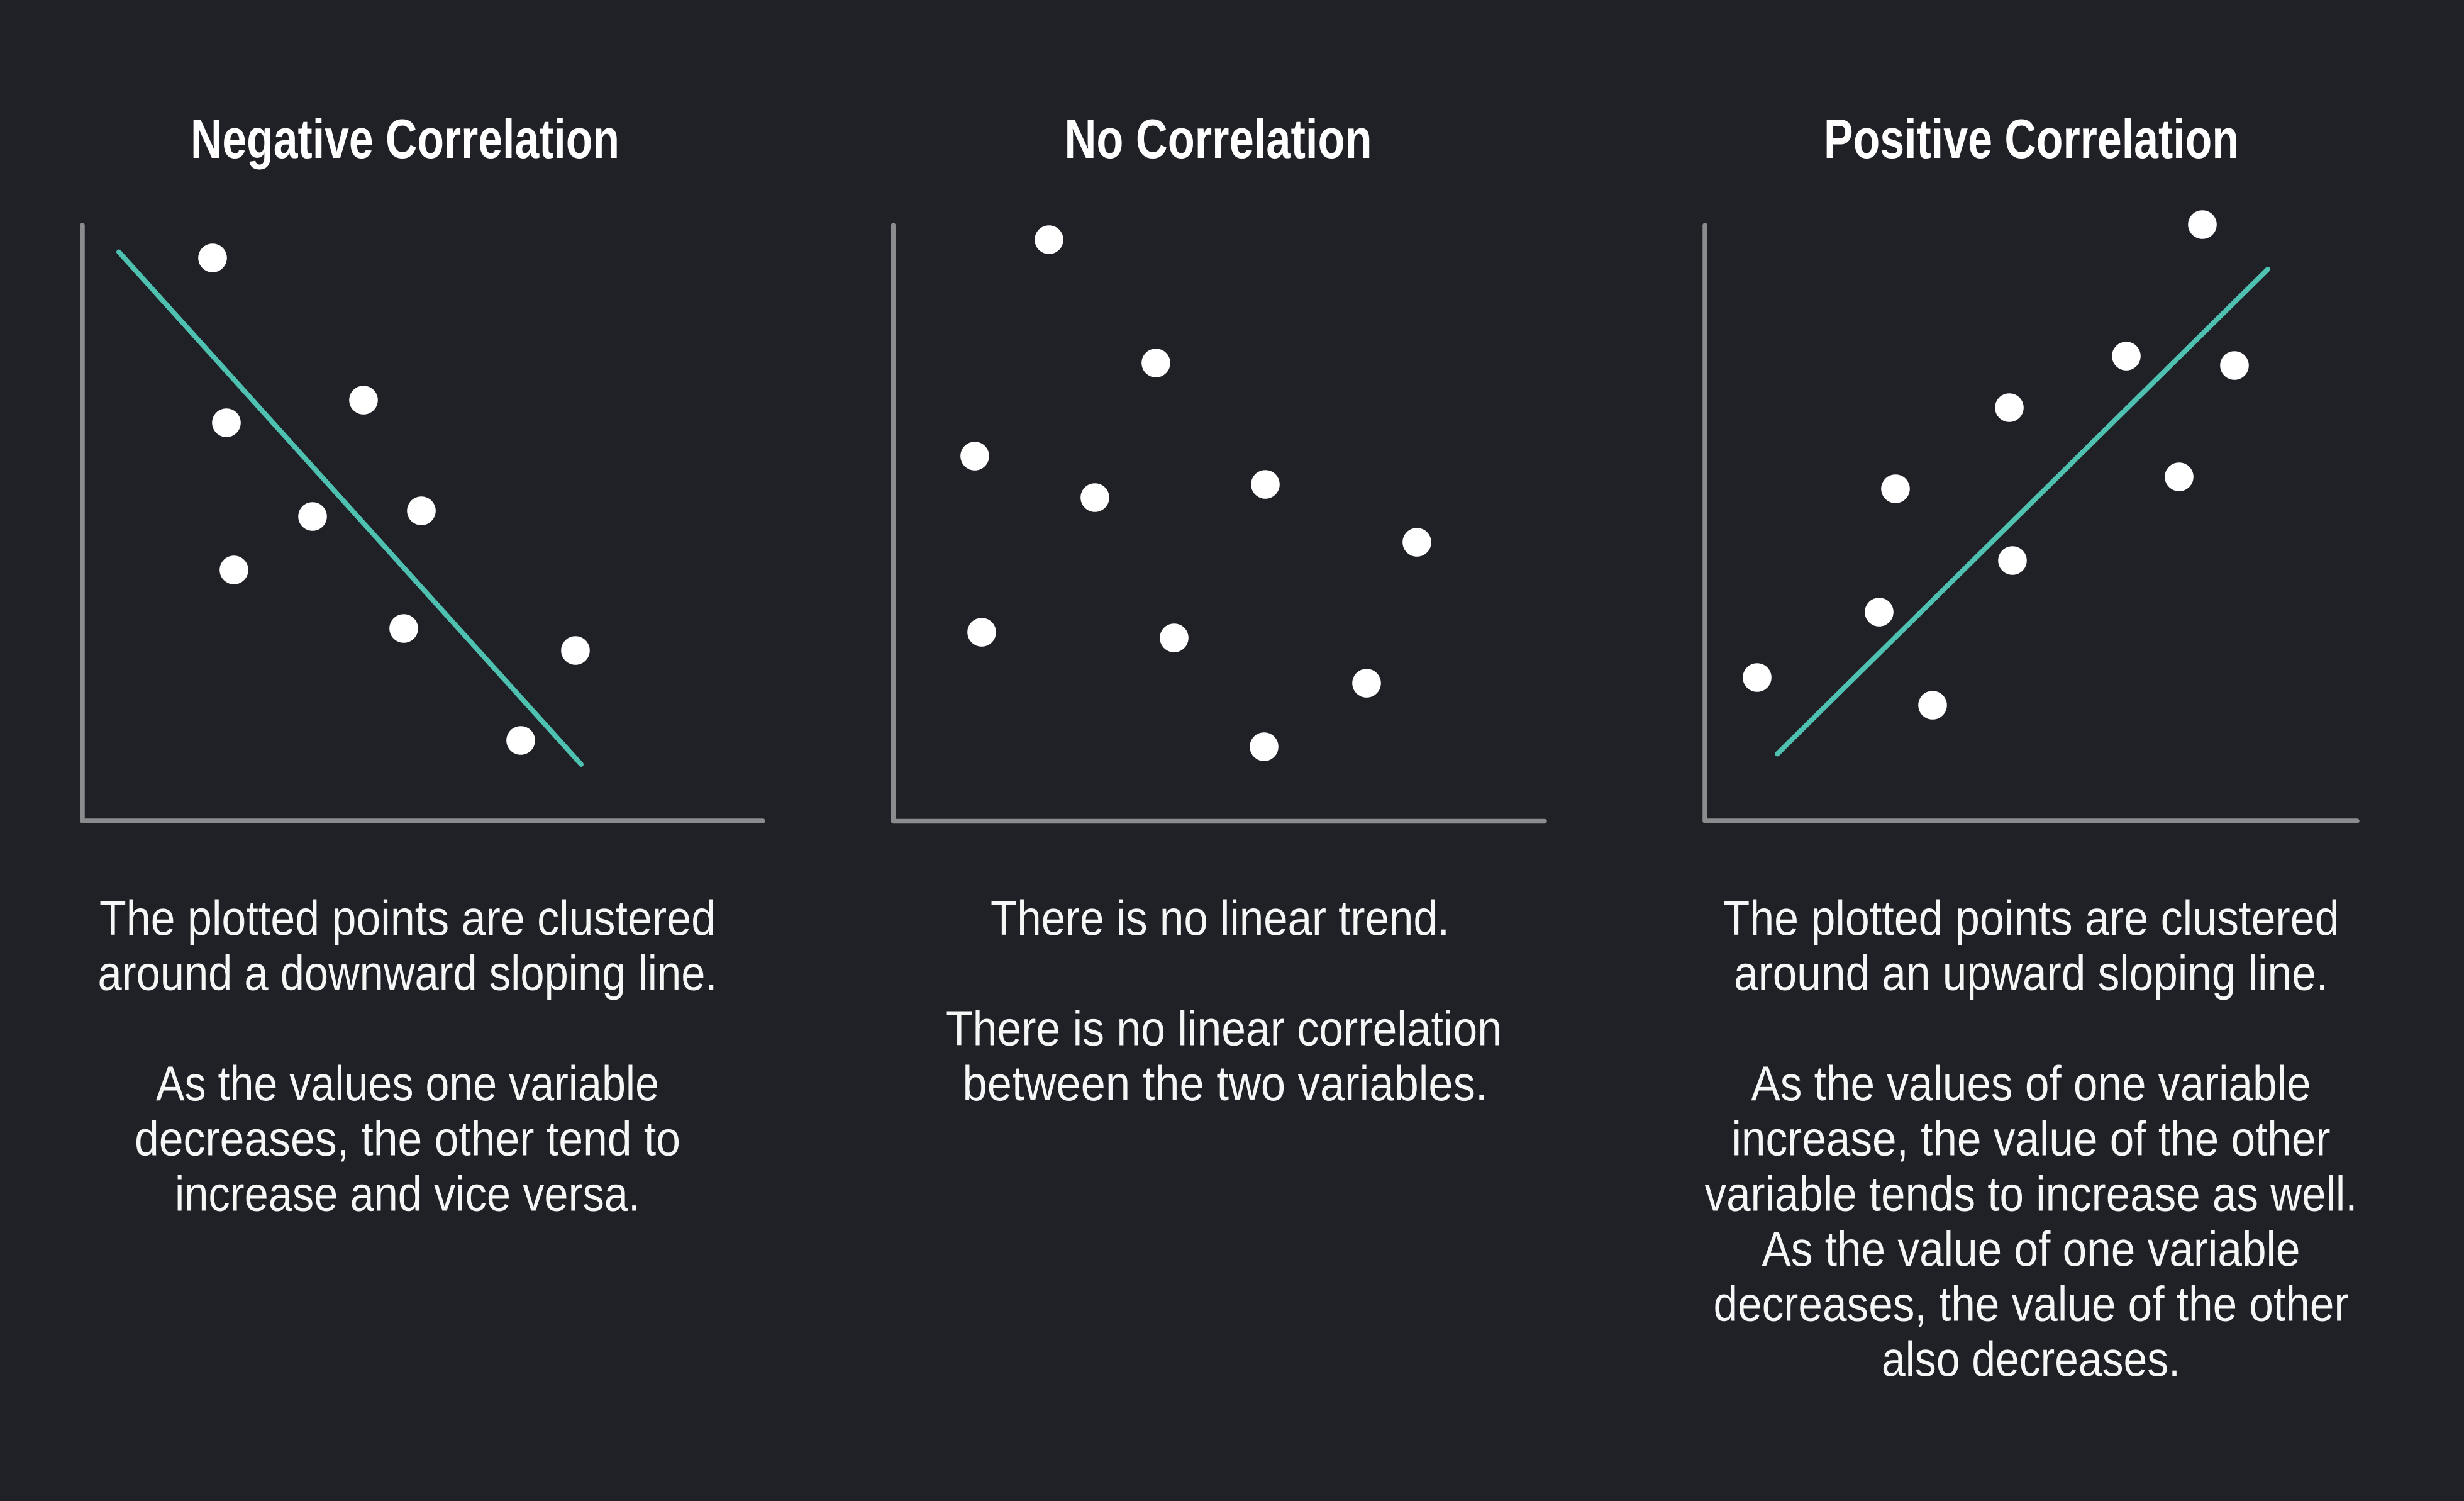  I want to click on svg-text: No Correlation, so click(1218, 139).